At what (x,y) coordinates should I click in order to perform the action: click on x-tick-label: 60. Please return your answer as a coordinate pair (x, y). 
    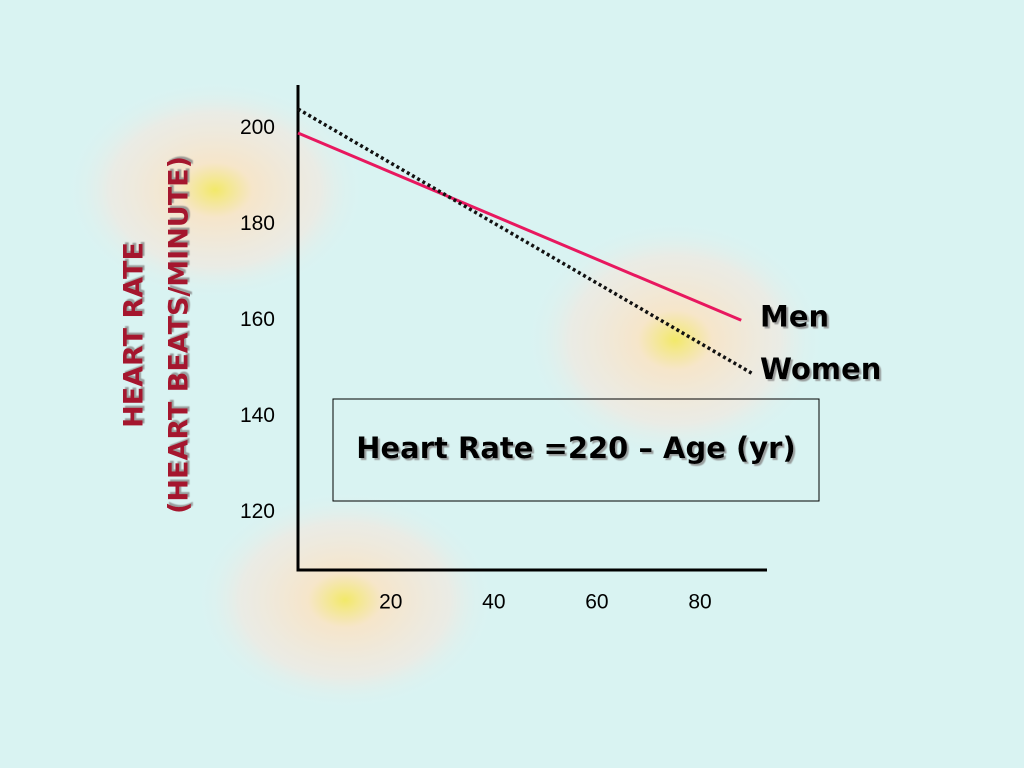
    Looking at the image, I should click on (596, 602).